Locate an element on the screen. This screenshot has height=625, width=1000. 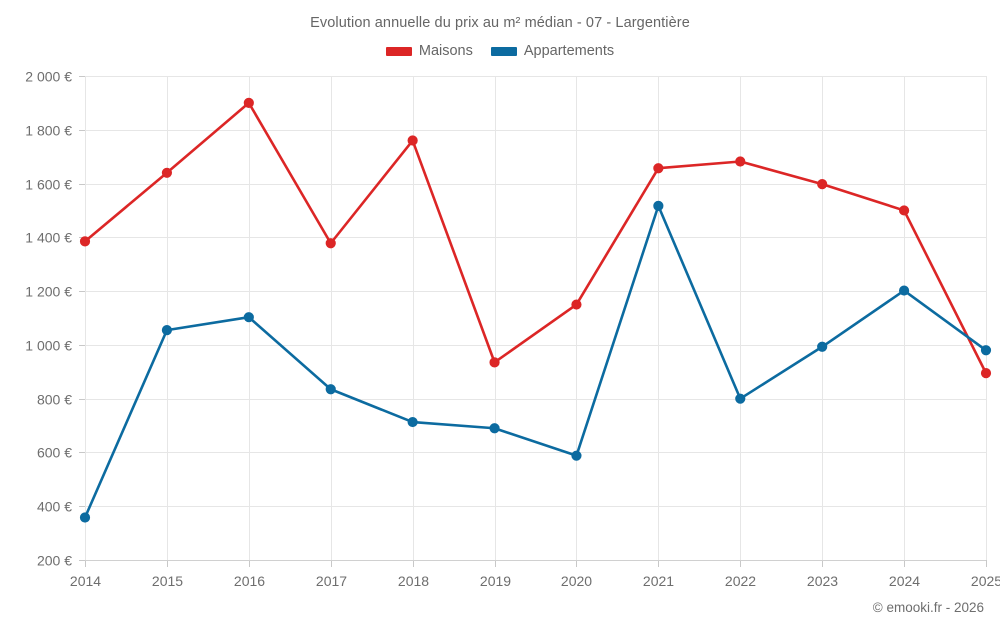
data-point-appartements-2017 is located at coordinates (330, 389).